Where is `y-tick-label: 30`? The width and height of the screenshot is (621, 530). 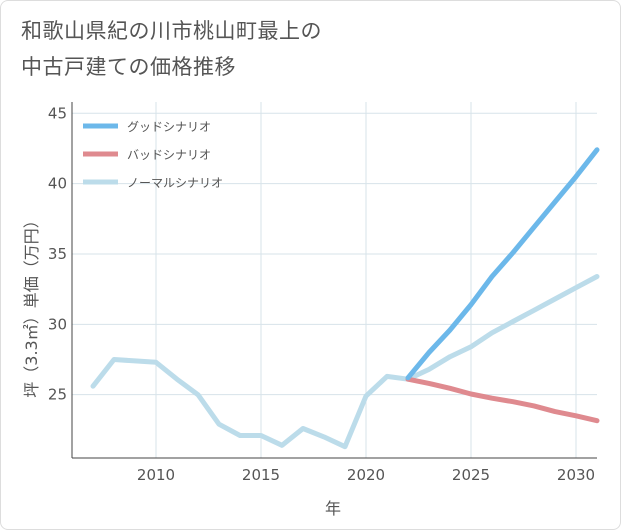 y-tick-label: 30 is located at coordinates (57, 324).